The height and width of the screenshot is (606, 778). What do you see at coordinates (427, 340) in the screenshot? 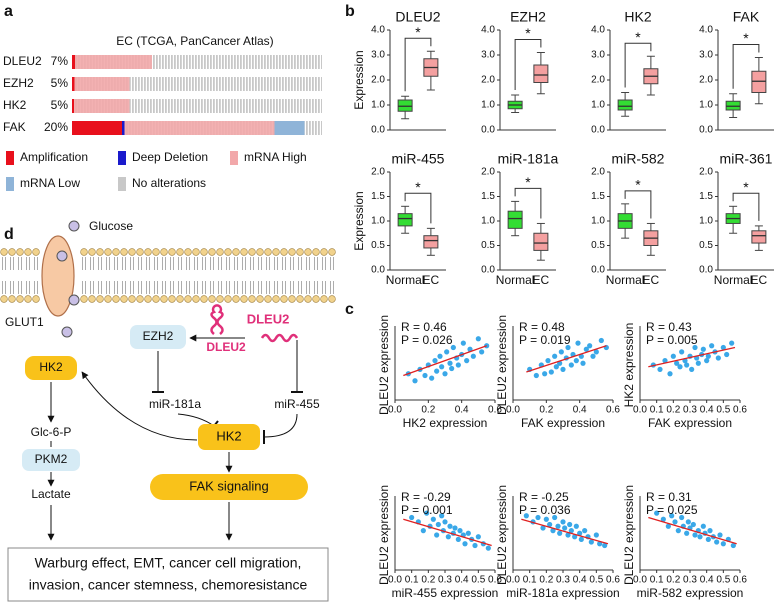
I see `stat-label: P = 0.026` at bounding box center [427, 340].